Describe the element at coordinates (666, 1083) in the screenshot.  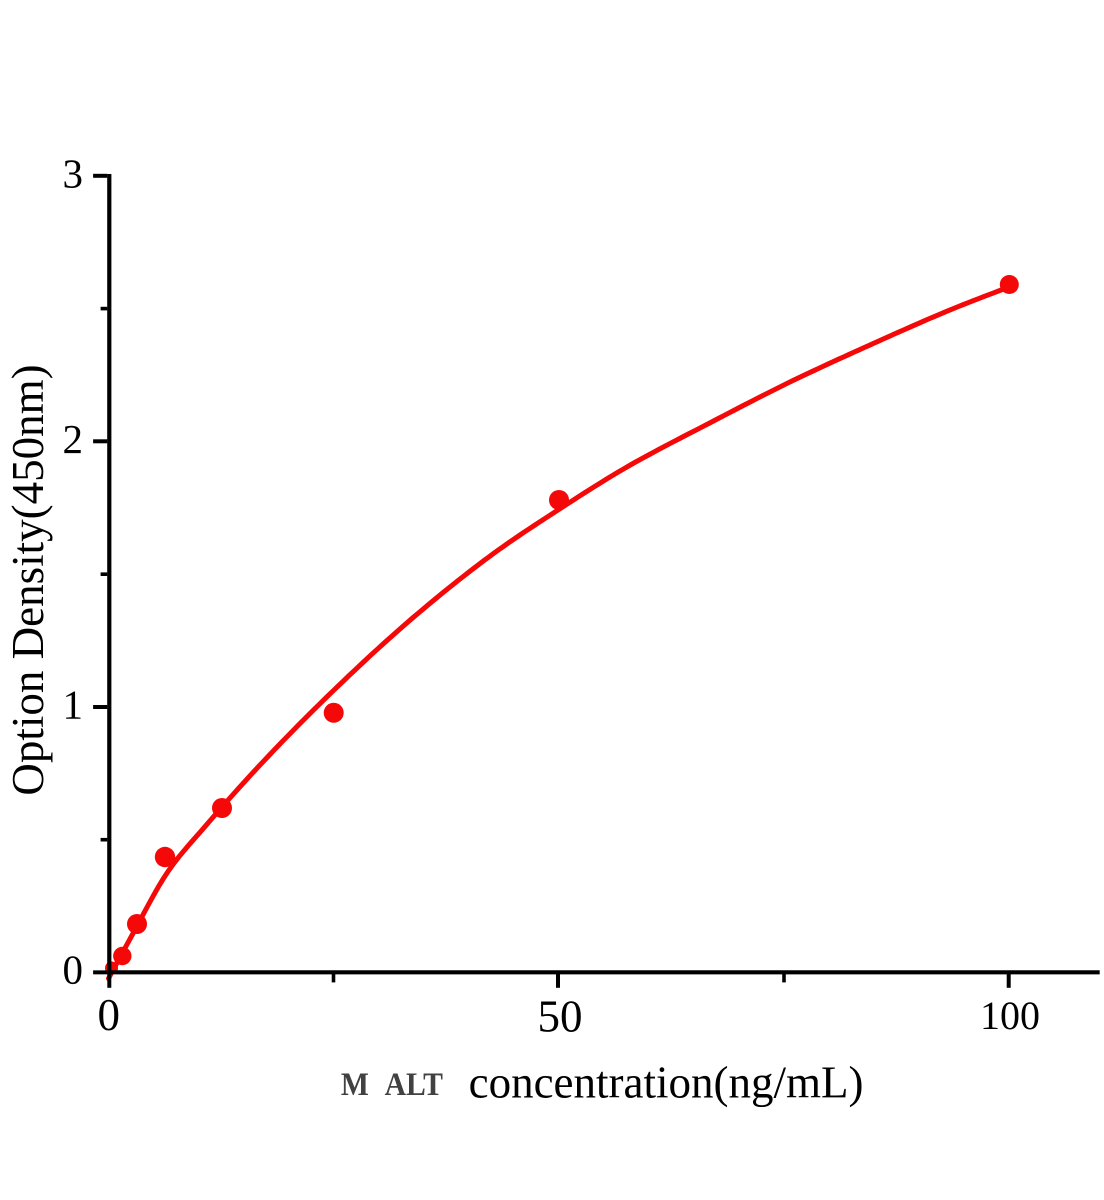
I see `svg-text: concentration(ng/mL)` at that location.